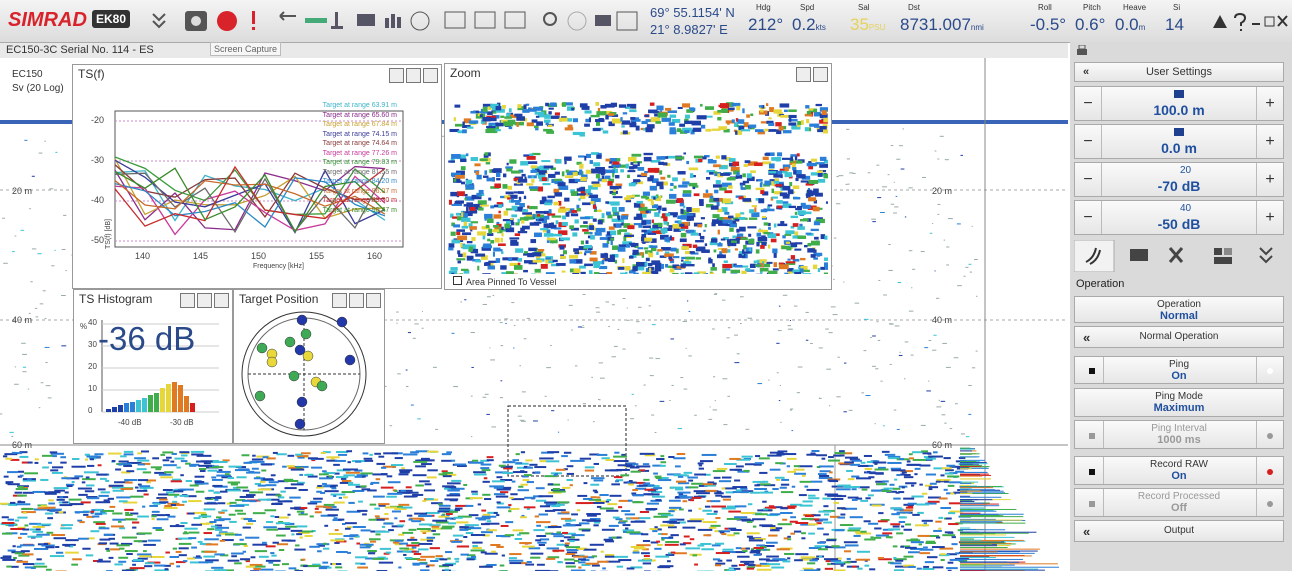 This screenshot has height=571, width=1292. What do you see at coordinates (1179, 370) in the screenshot?
I see `operation-button: Ping On` at bounding box center [1179, 370].